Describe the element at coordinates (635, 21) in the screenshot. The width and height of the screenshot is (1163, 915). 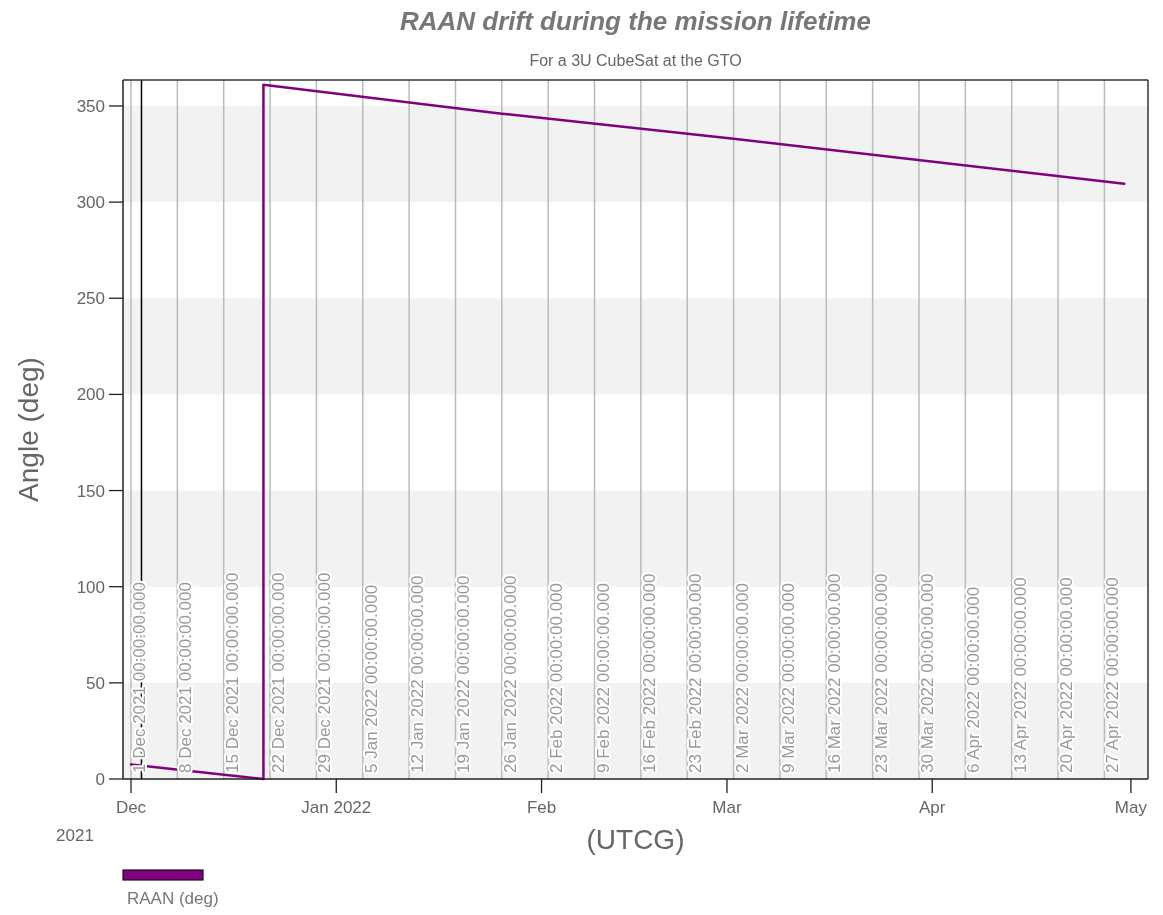
I see `chart-title: RAAN drift during the mission lifetime` at that location.